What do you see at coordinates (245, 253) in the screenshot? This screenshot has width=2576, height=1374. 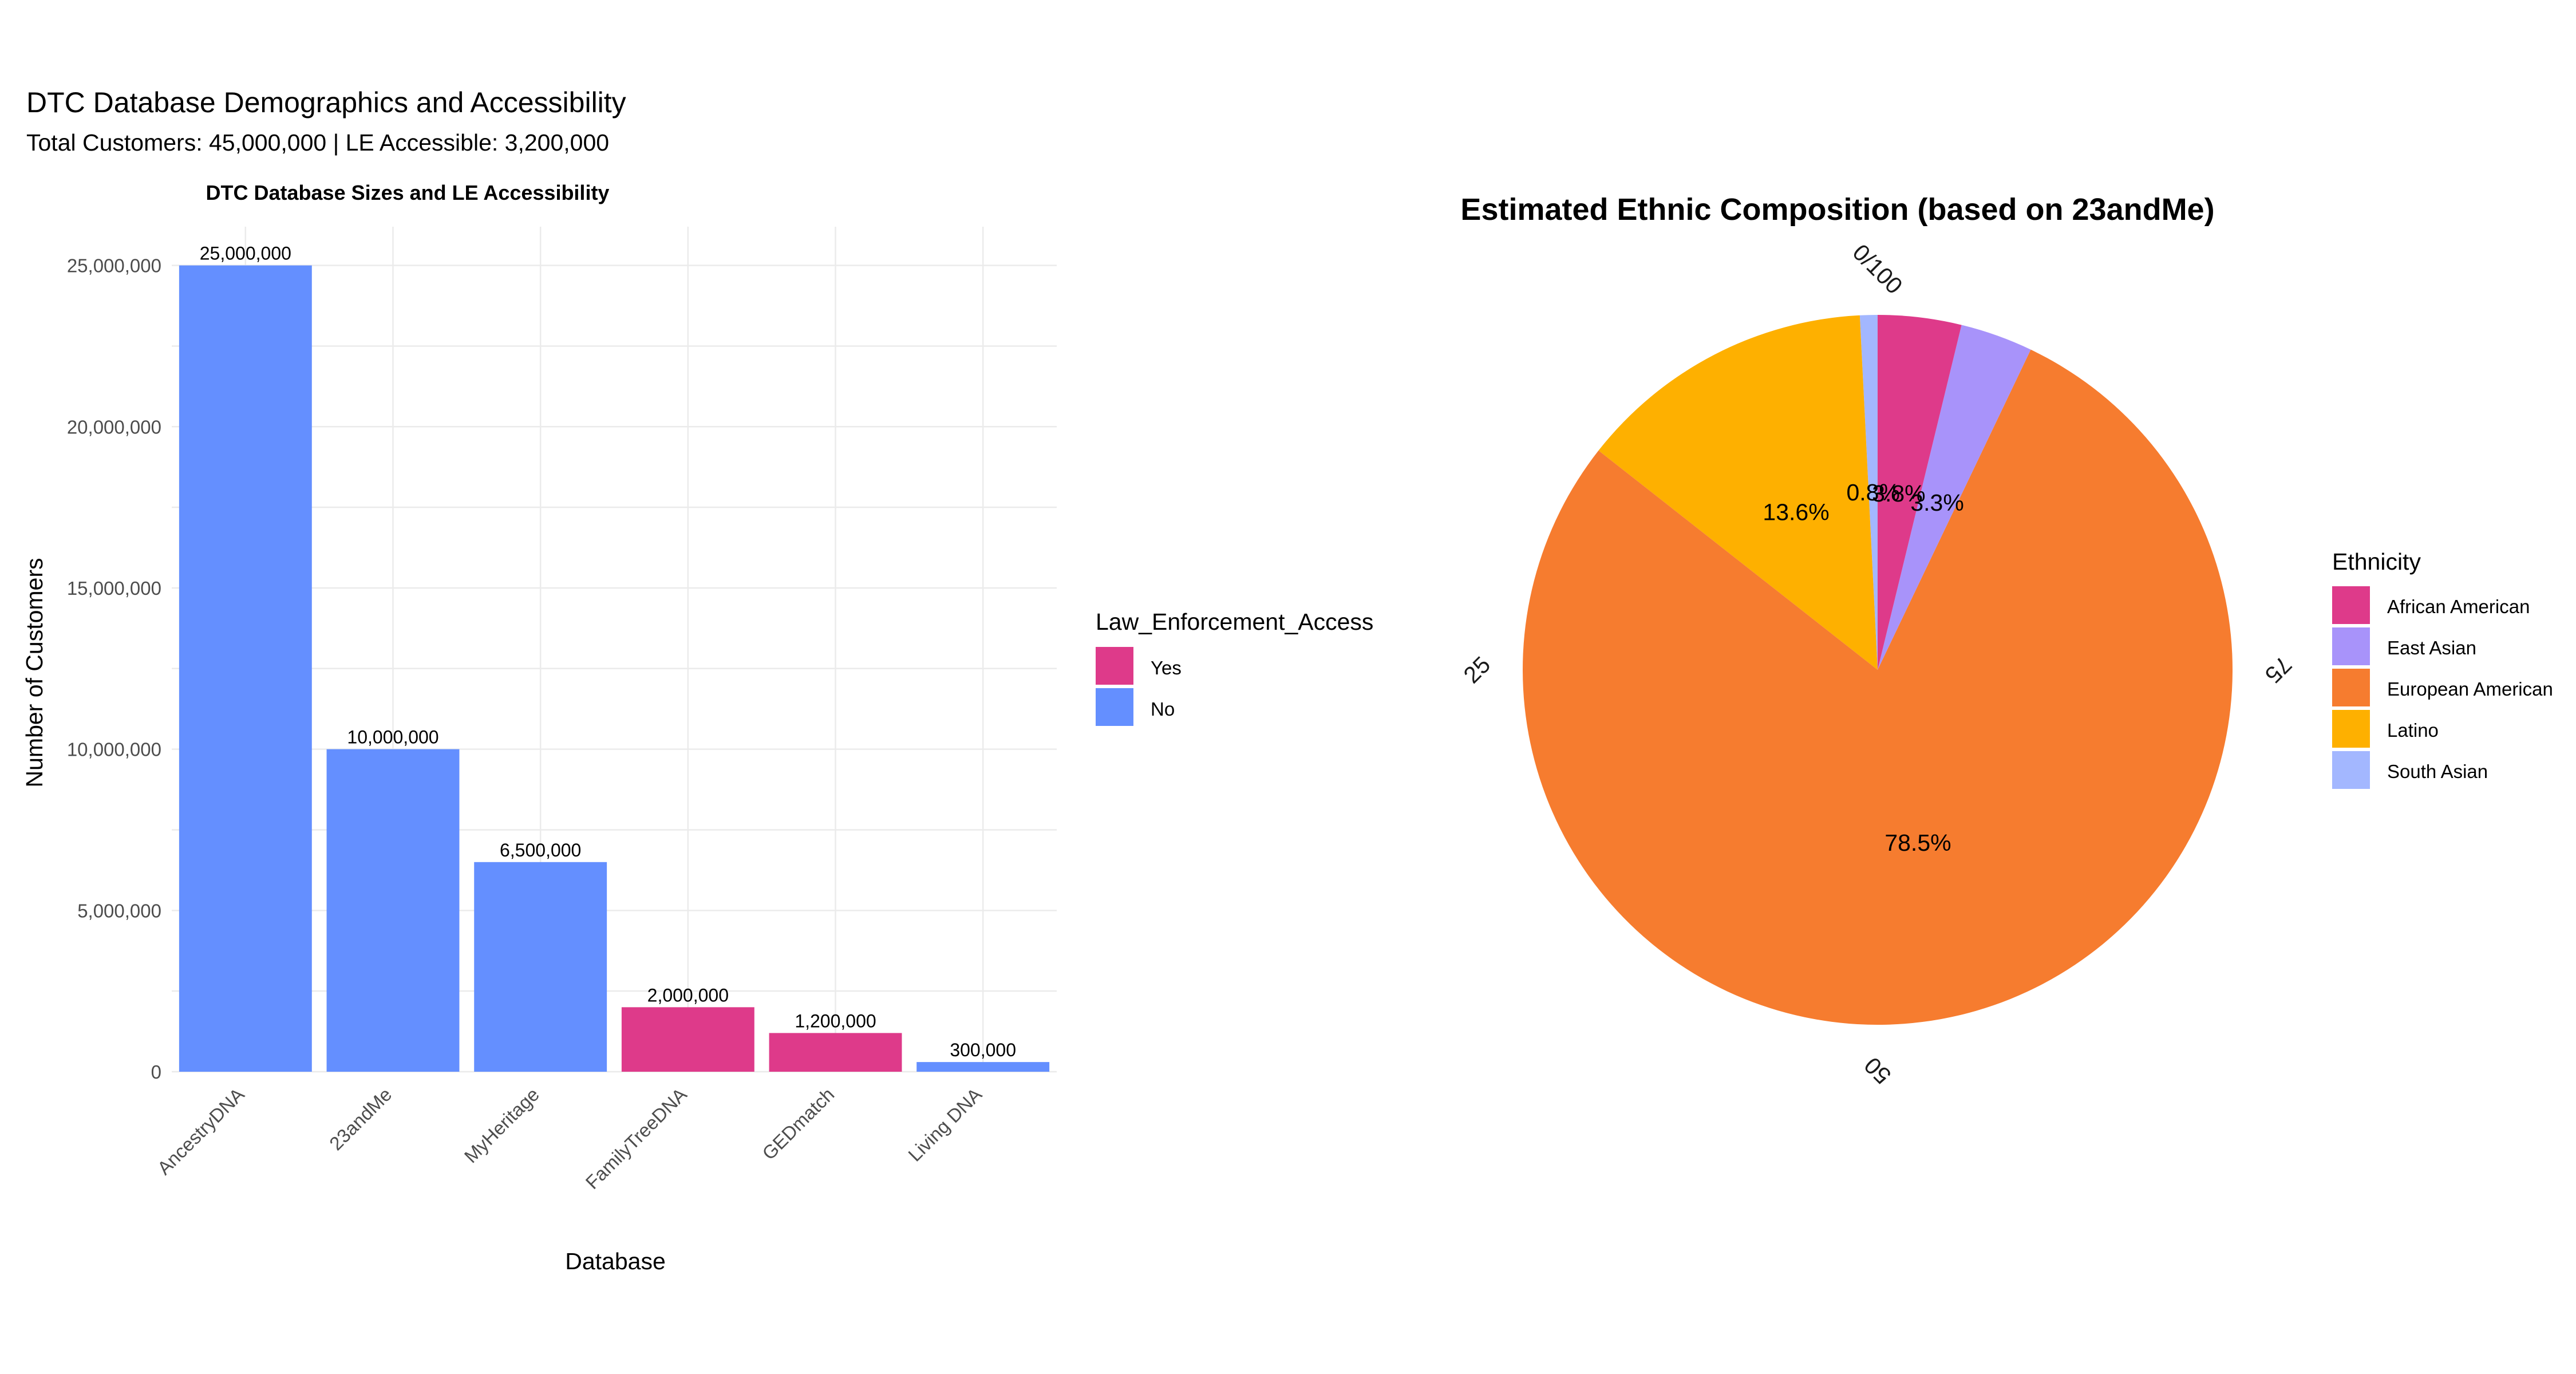 I see `bar-value-label: 25,000,000` at bounding box center [245, 253].